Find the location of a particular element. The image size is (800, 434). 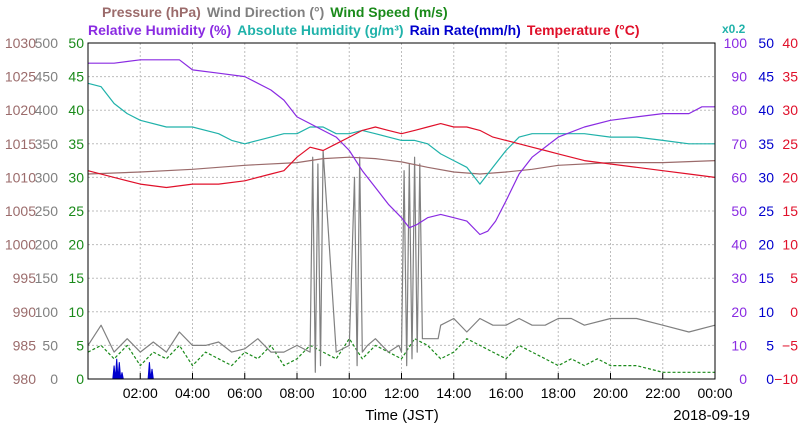

series-wind-speed-m-s is located at coordinates (401, 355).